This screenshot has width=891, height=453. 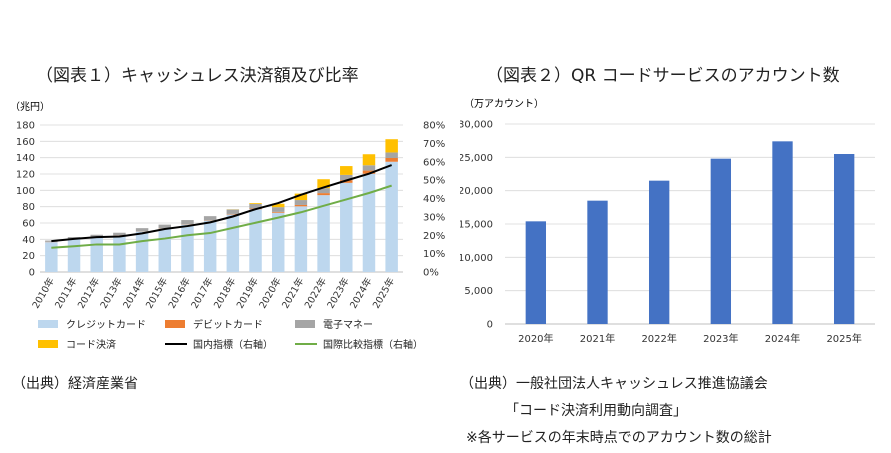 I want to click on chart2-y-tick-label: 5,000, so click(x=478, y=291).